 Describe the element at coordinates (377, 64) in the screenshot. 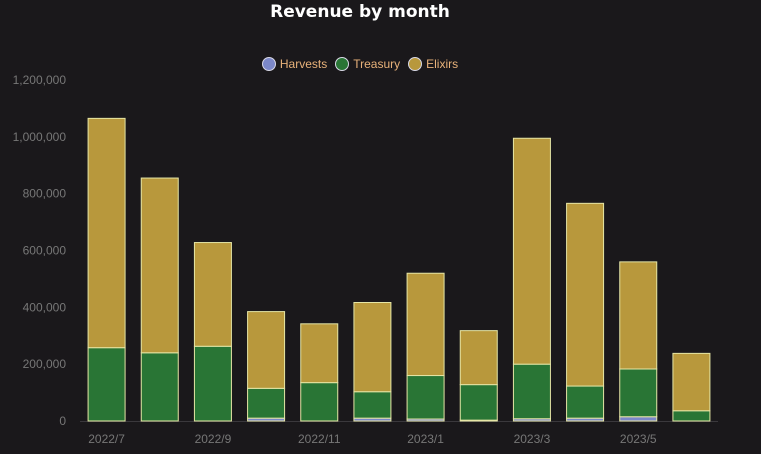

I see `legend-label-treasury: Treasury` at that location.